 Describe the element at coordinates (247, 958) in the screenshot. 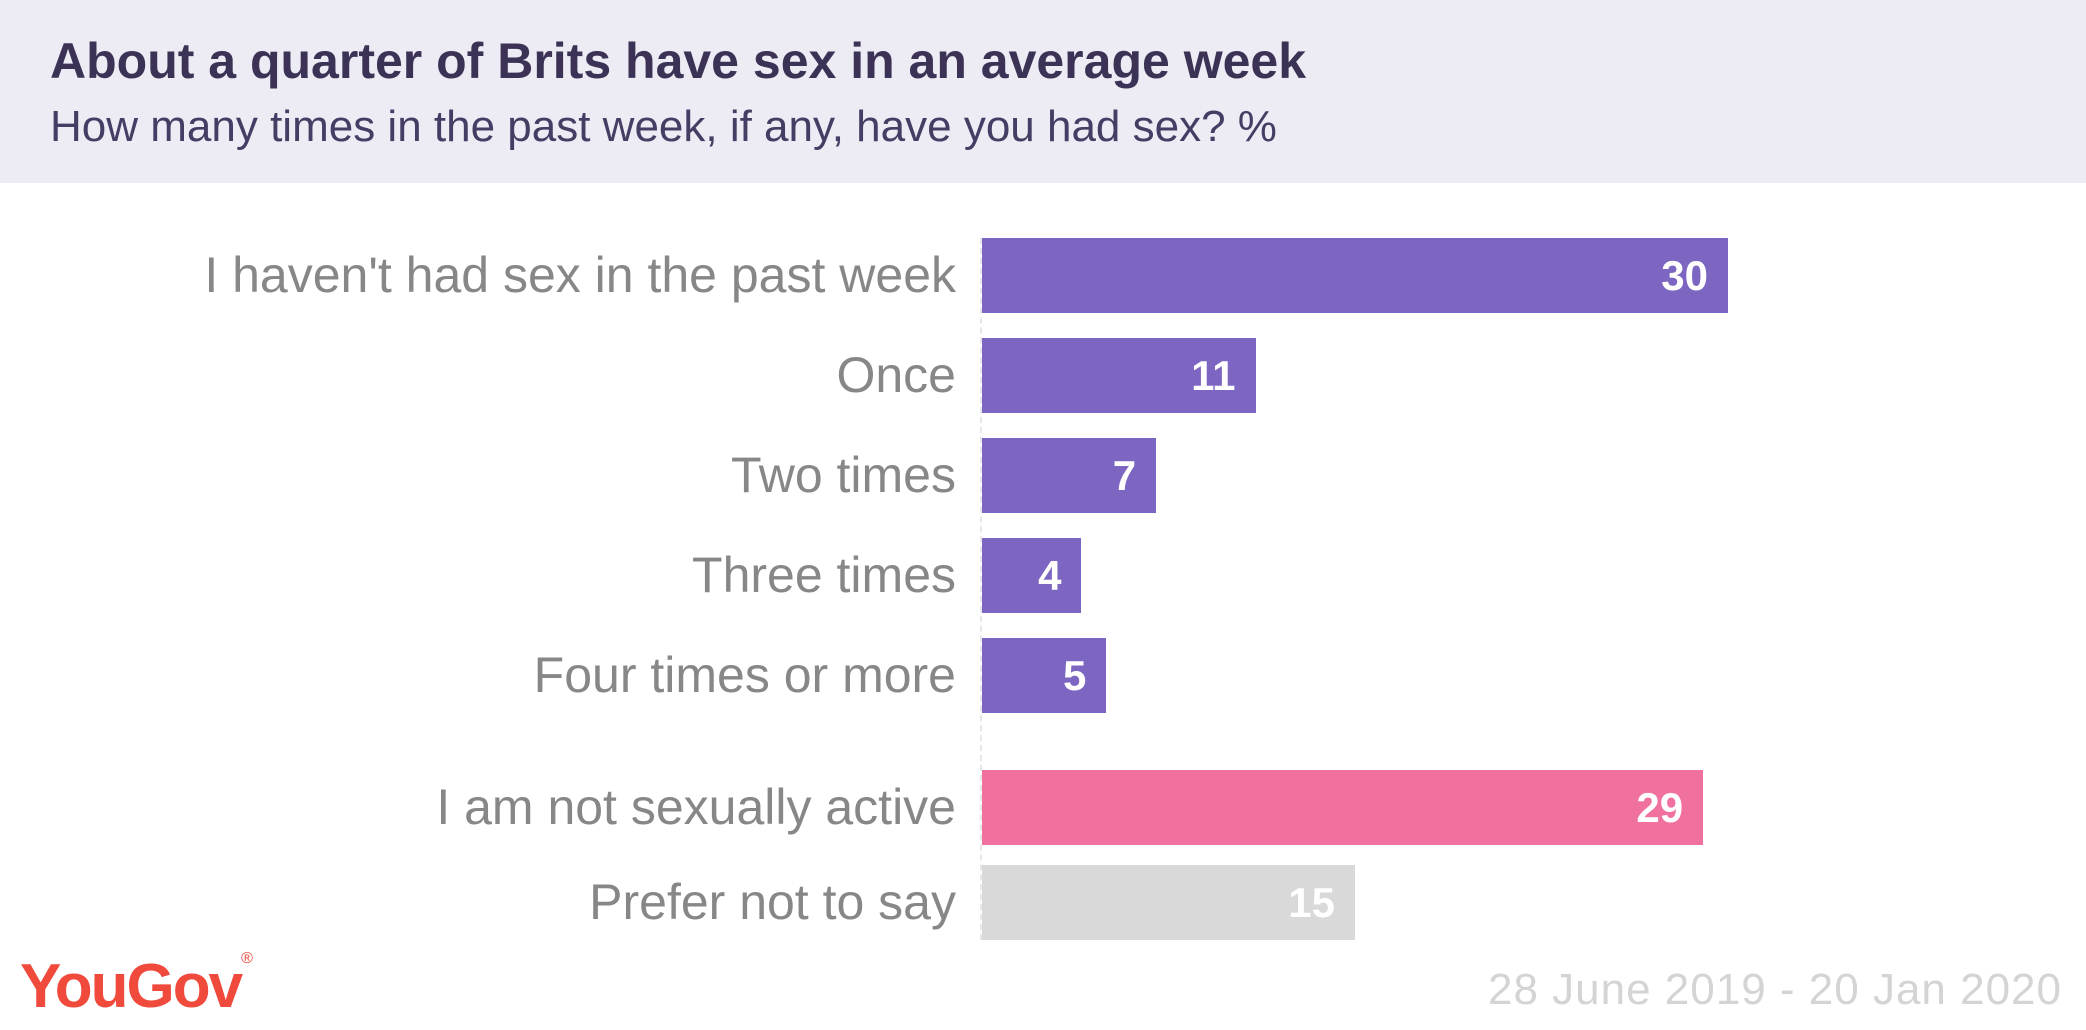

I see `registered-trademark-icon: ®` at that location.